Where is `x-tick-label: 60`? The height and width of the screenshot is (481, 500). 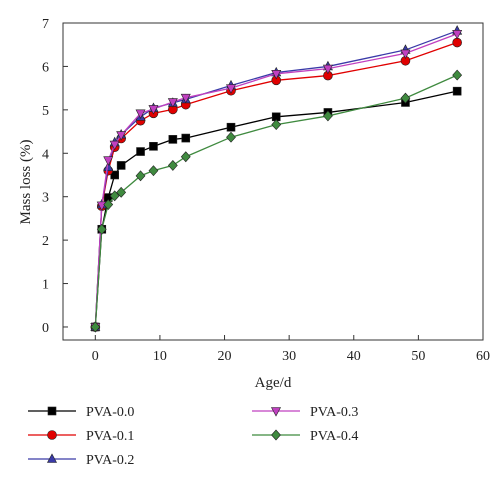 x-tick-label: 60 is located at coordinates (483, 356).